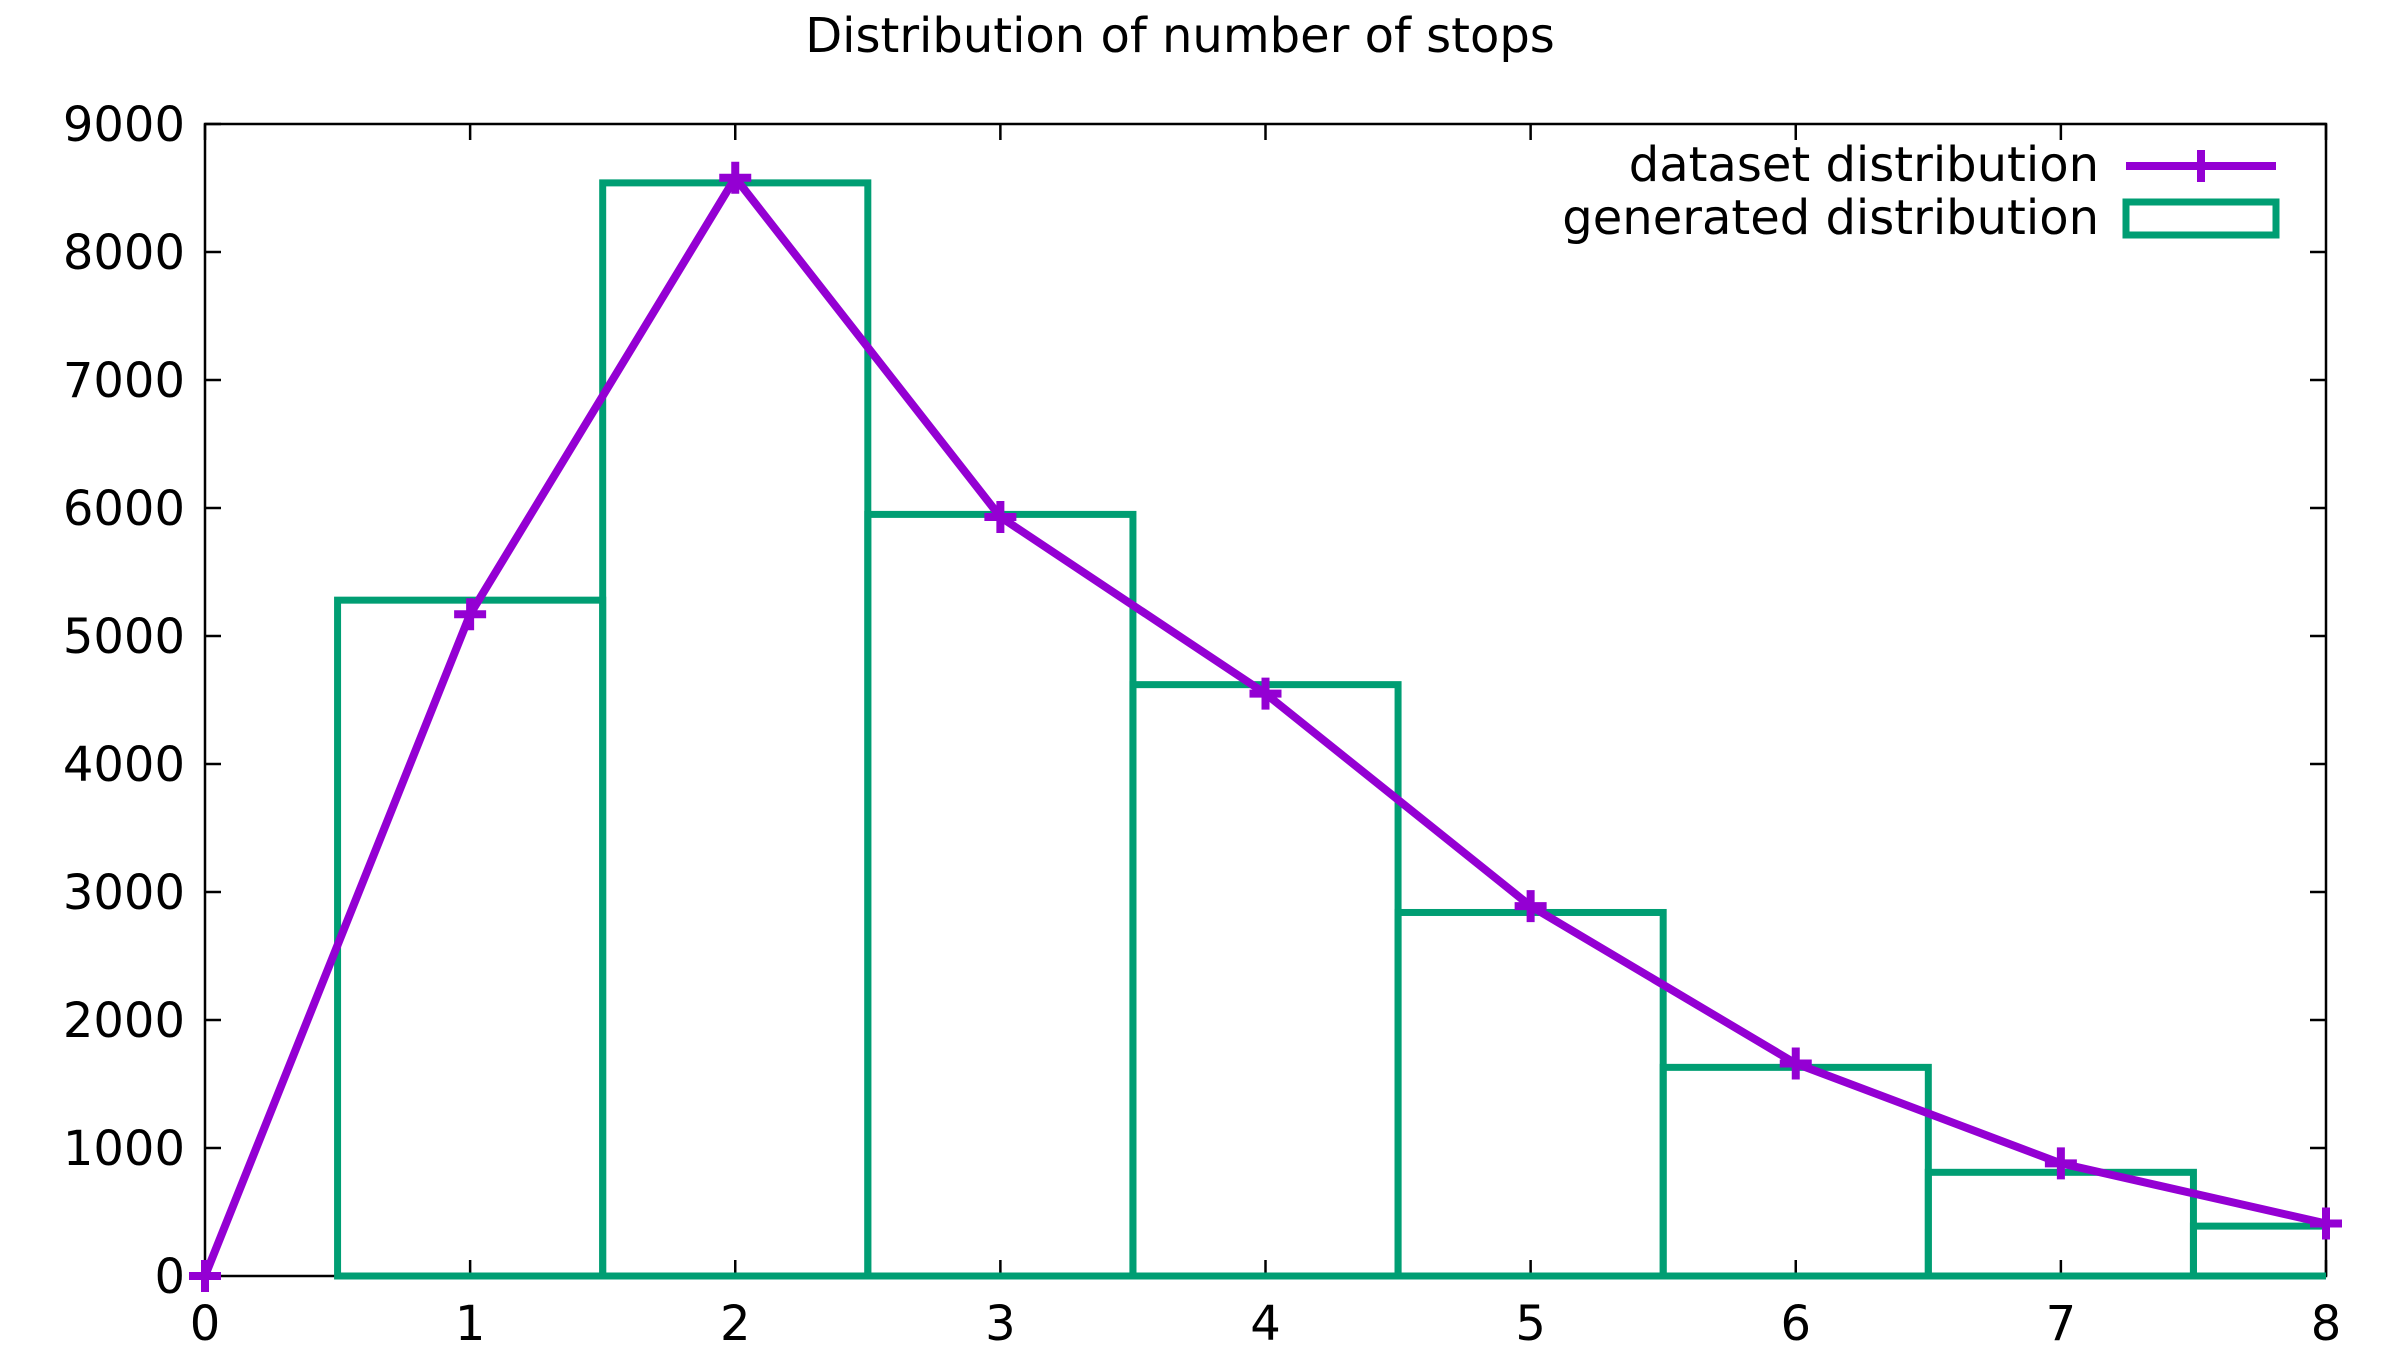  What do you see at coordinates (470, 1324) in the screenshot?
I see `x-tick-label: 1` at bounding box center [470, 1324].